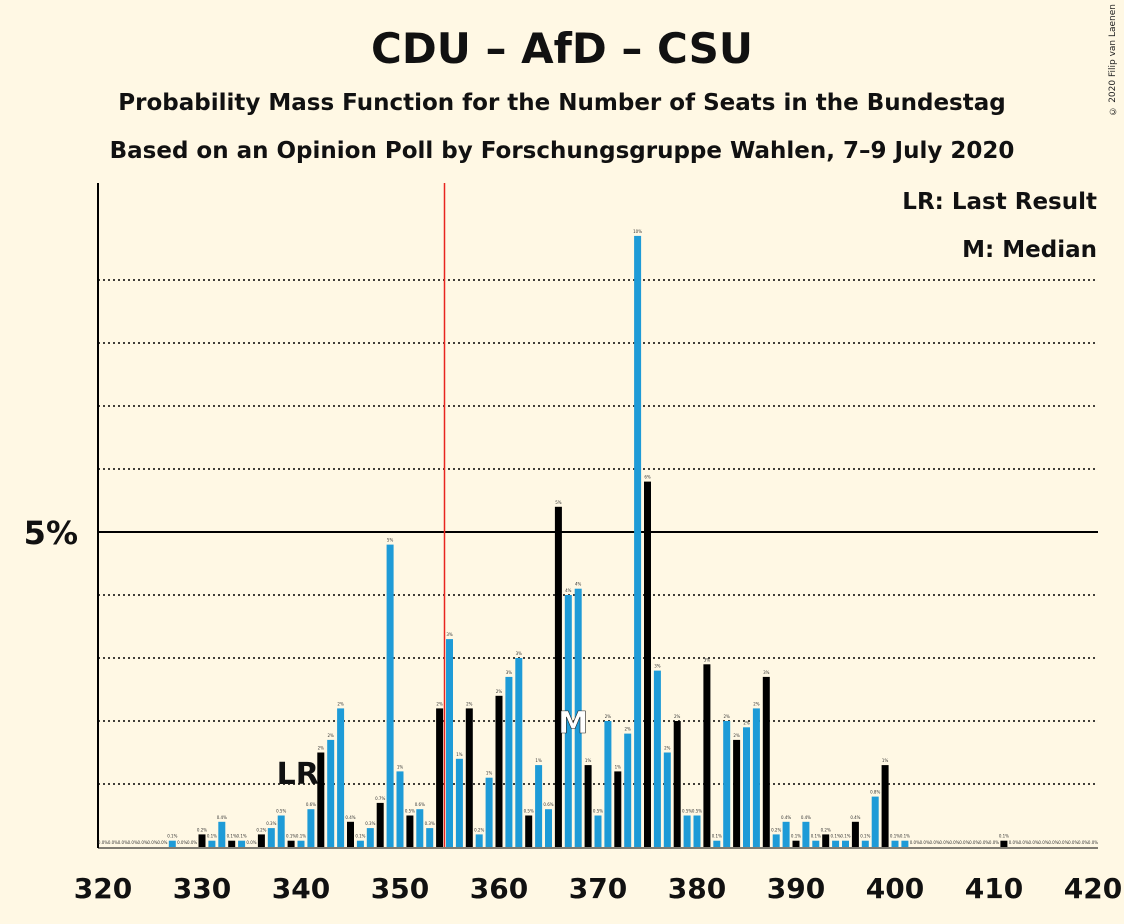  Describe the element at coordinates (420, 804) in the screenshot. I see `bar-label-352: 0.6%` at that location.